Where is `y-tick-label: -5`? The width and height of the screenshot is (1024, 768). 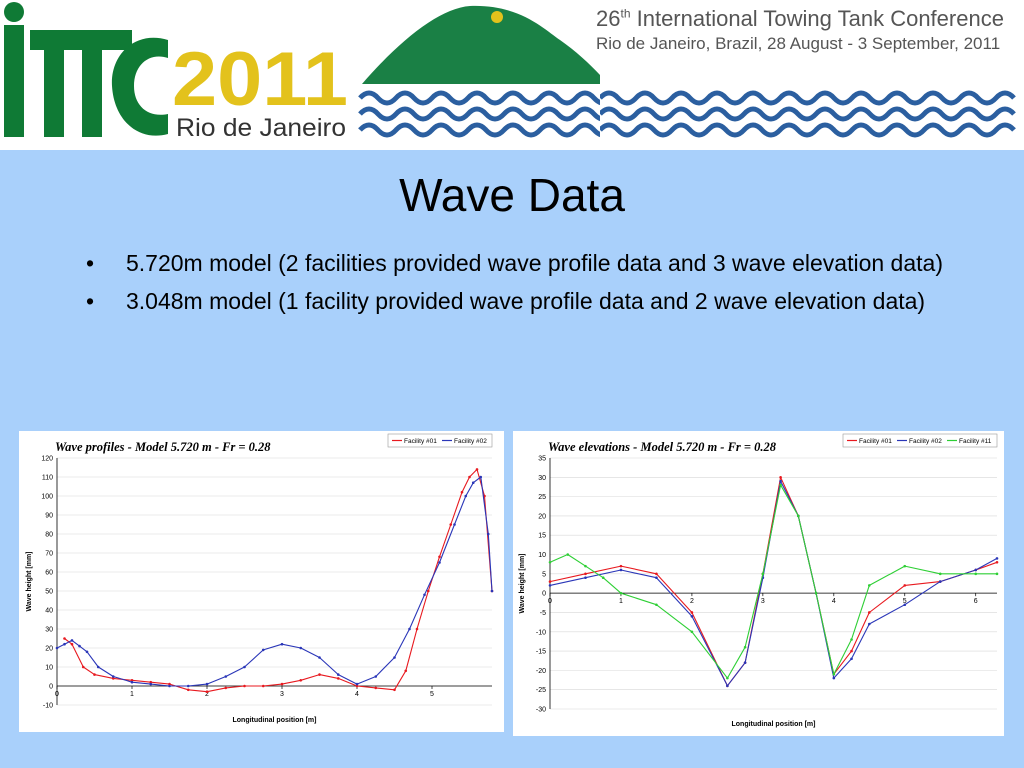
y-tick-label: -5 is located at coordinates (543, 613).